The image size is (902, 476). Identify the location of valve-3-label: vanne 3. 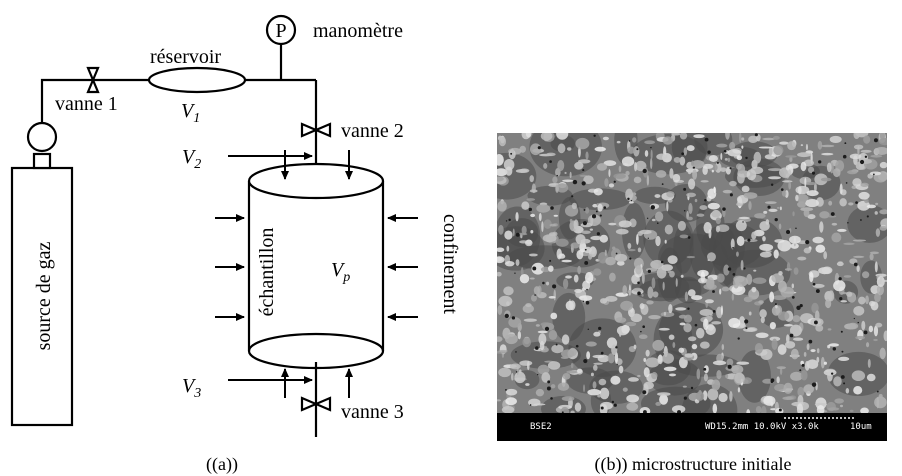
(372, 412).